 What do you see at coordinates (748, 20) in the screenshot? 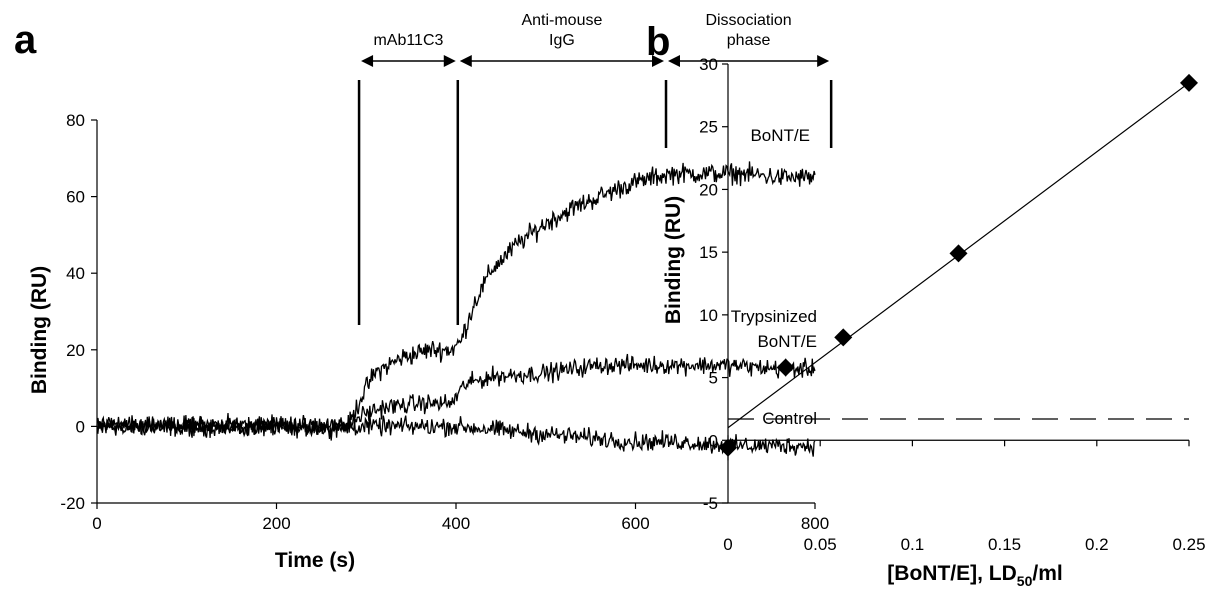
I see `panel-a-phase-label: Dissociation` at bounding box center [748, 20].